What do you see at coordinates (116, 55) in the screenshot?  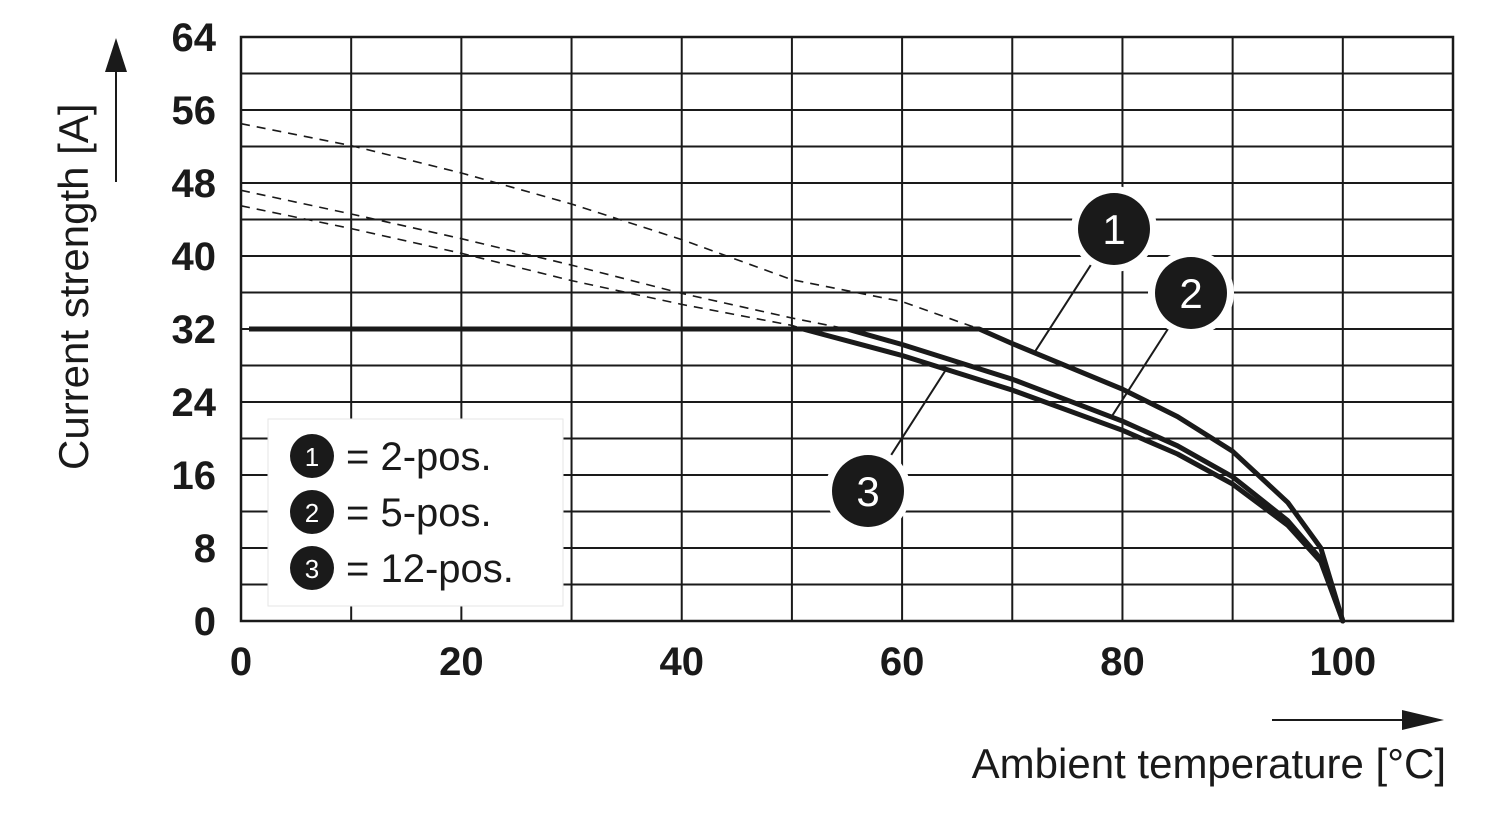 I see `y-axis-arrow-head` at bounding box center [116, 55].